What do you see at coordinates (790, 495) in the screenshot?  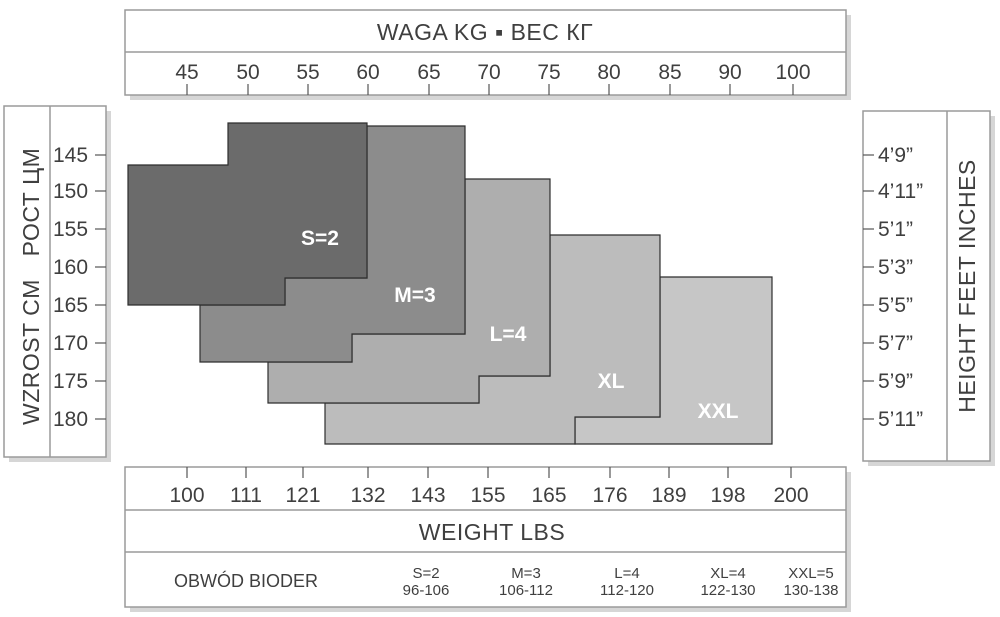 I see `bottom-tick-label: 200` at bounding box center [790, 495].